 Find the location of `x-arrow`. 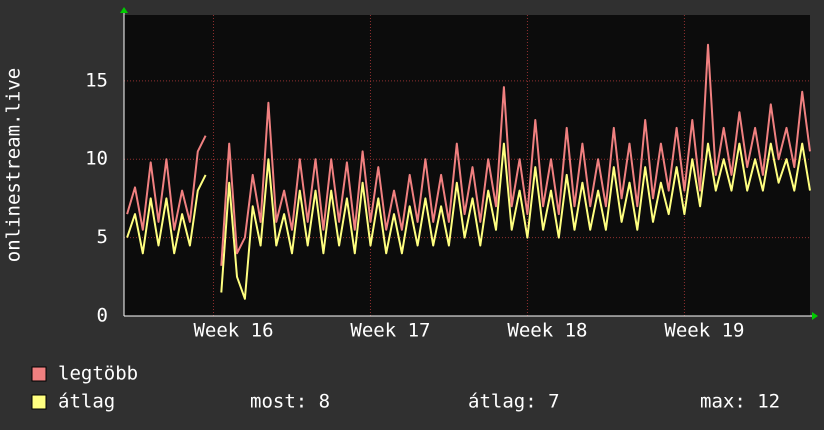

x-arrow is located at coordinates (815, 316).